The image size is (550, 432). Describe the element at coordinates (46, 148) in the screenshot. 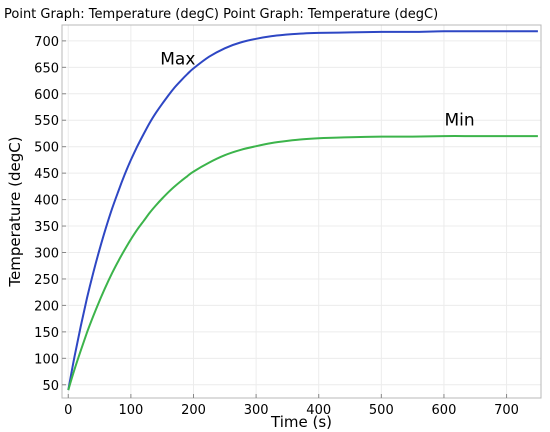

I see `y-tick-label: 500` at that location.